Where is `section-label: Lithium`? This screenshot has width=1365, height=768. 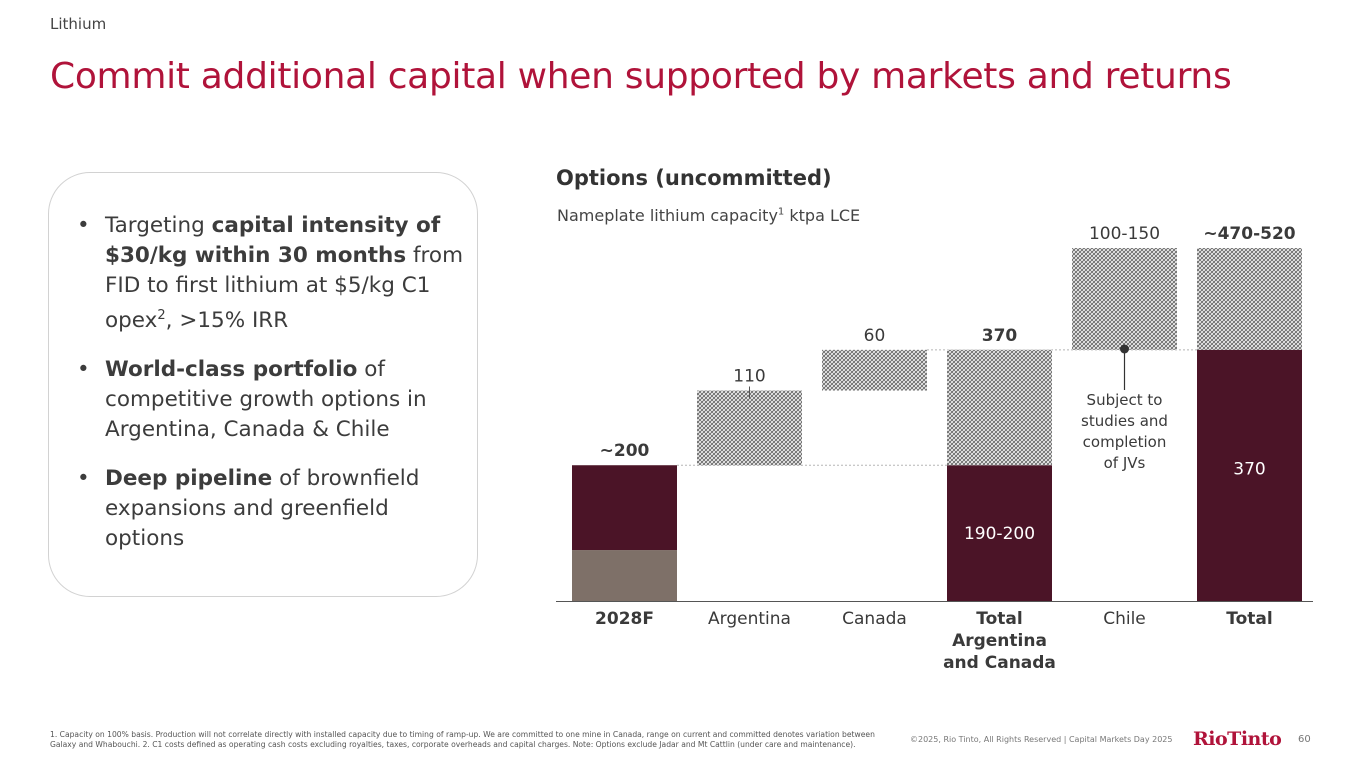 section-label: Lithium is located at coordinates (78, 24).